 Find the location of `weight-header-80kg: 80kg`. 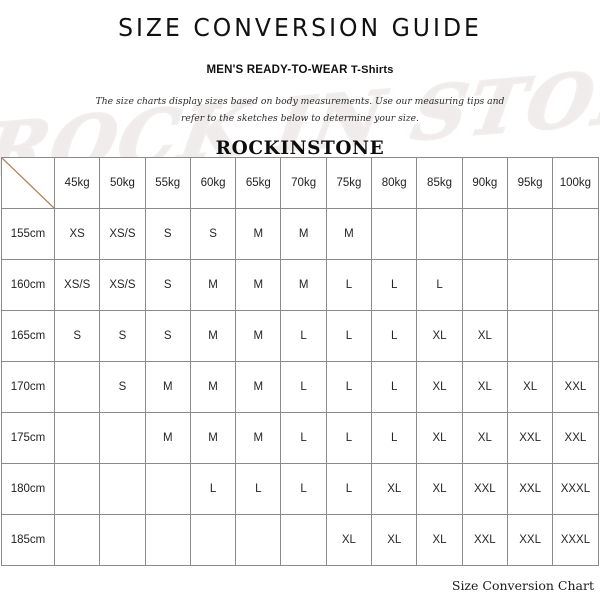

weight-header-80kg: 80kg is located at coordinates (394, 183).